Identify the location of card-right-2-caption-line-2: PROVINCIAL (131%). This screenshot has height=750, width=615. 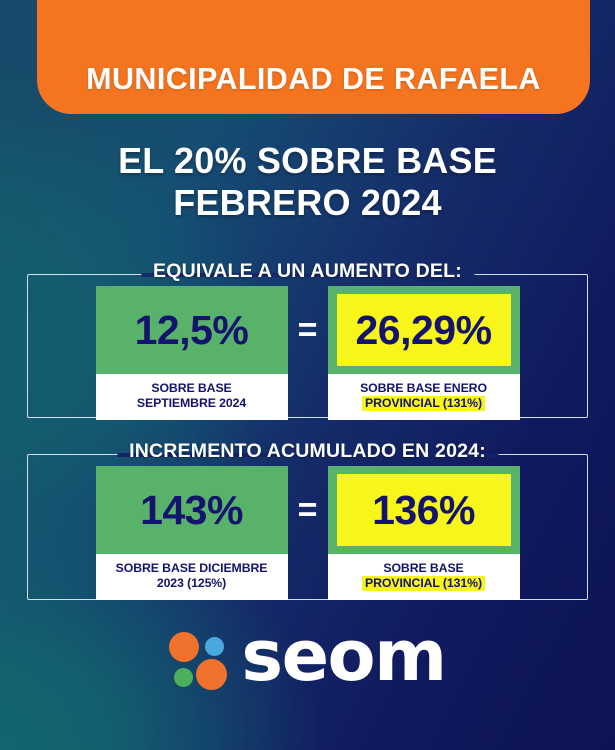
(423, 583).